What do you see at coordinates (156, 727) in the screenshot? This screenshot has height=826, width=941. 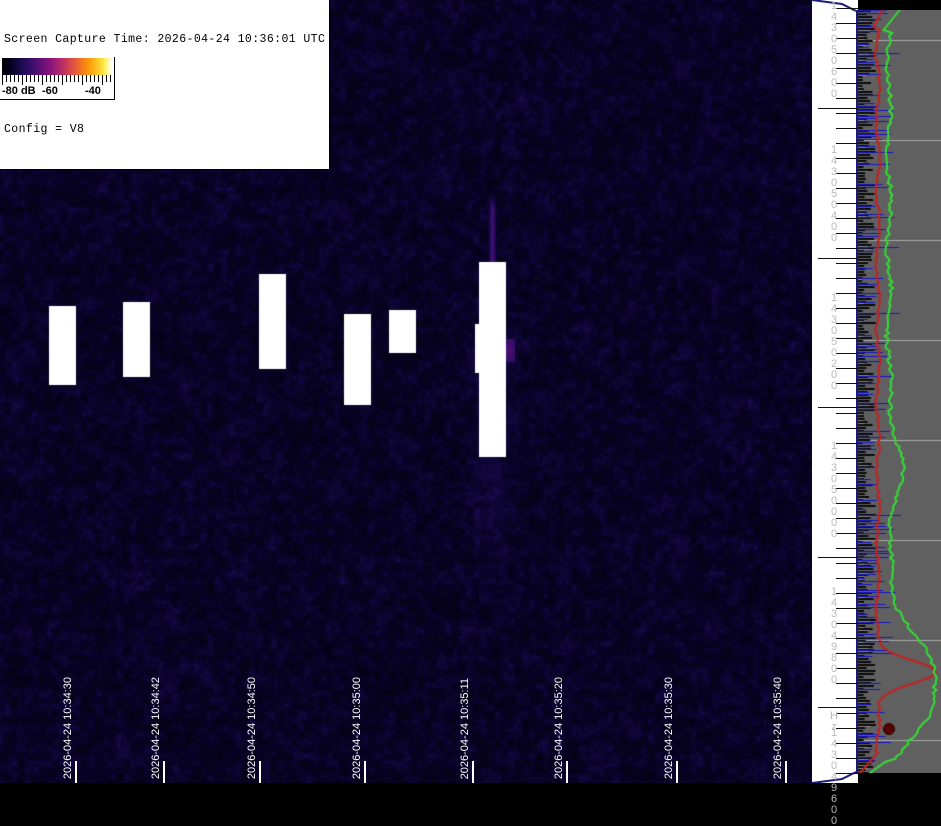 I see `time-axis-label: 2026-04-24 10:34:42` at bounding box center [156, 727].